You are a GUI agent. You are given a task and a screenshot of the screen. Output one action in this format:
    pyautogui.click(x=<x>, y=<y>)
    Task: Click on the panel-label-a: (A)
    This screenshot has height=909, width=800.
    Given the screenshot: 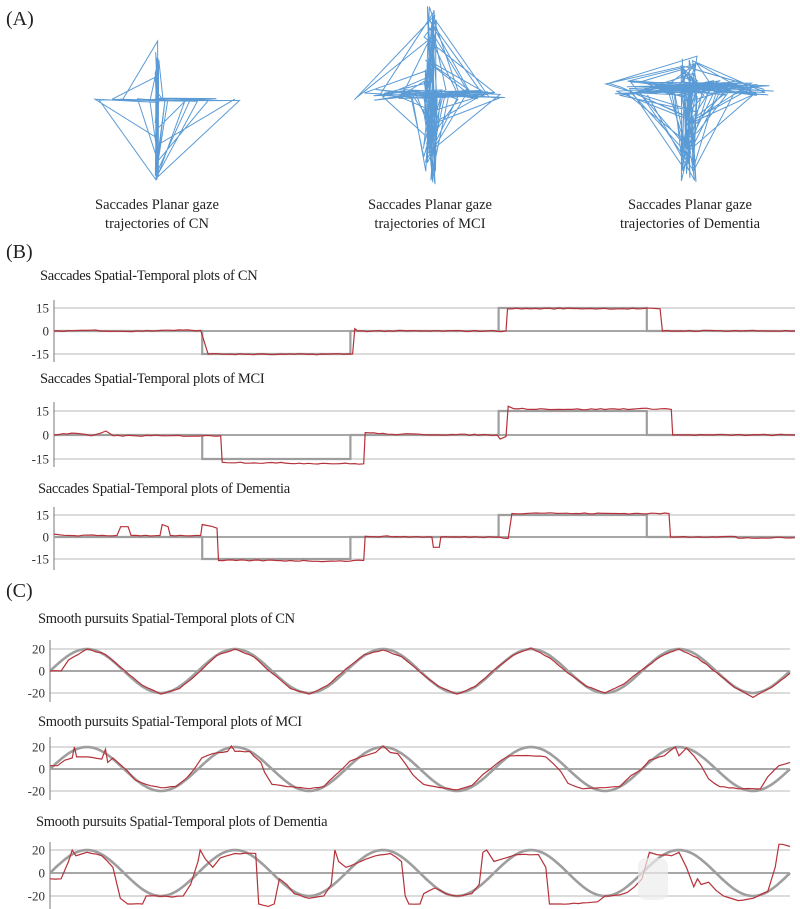 What is the action you would take?
    pyautogui.click(x=20, y=19)
    